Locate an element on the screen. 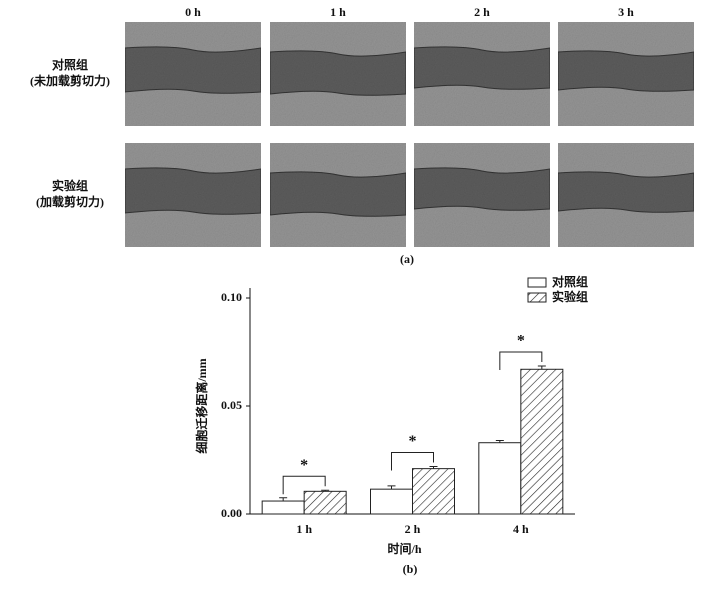 The width and height of the screenshot is (721, 590). y-tick-label: 0.10 is located at coordinates (231, 297).